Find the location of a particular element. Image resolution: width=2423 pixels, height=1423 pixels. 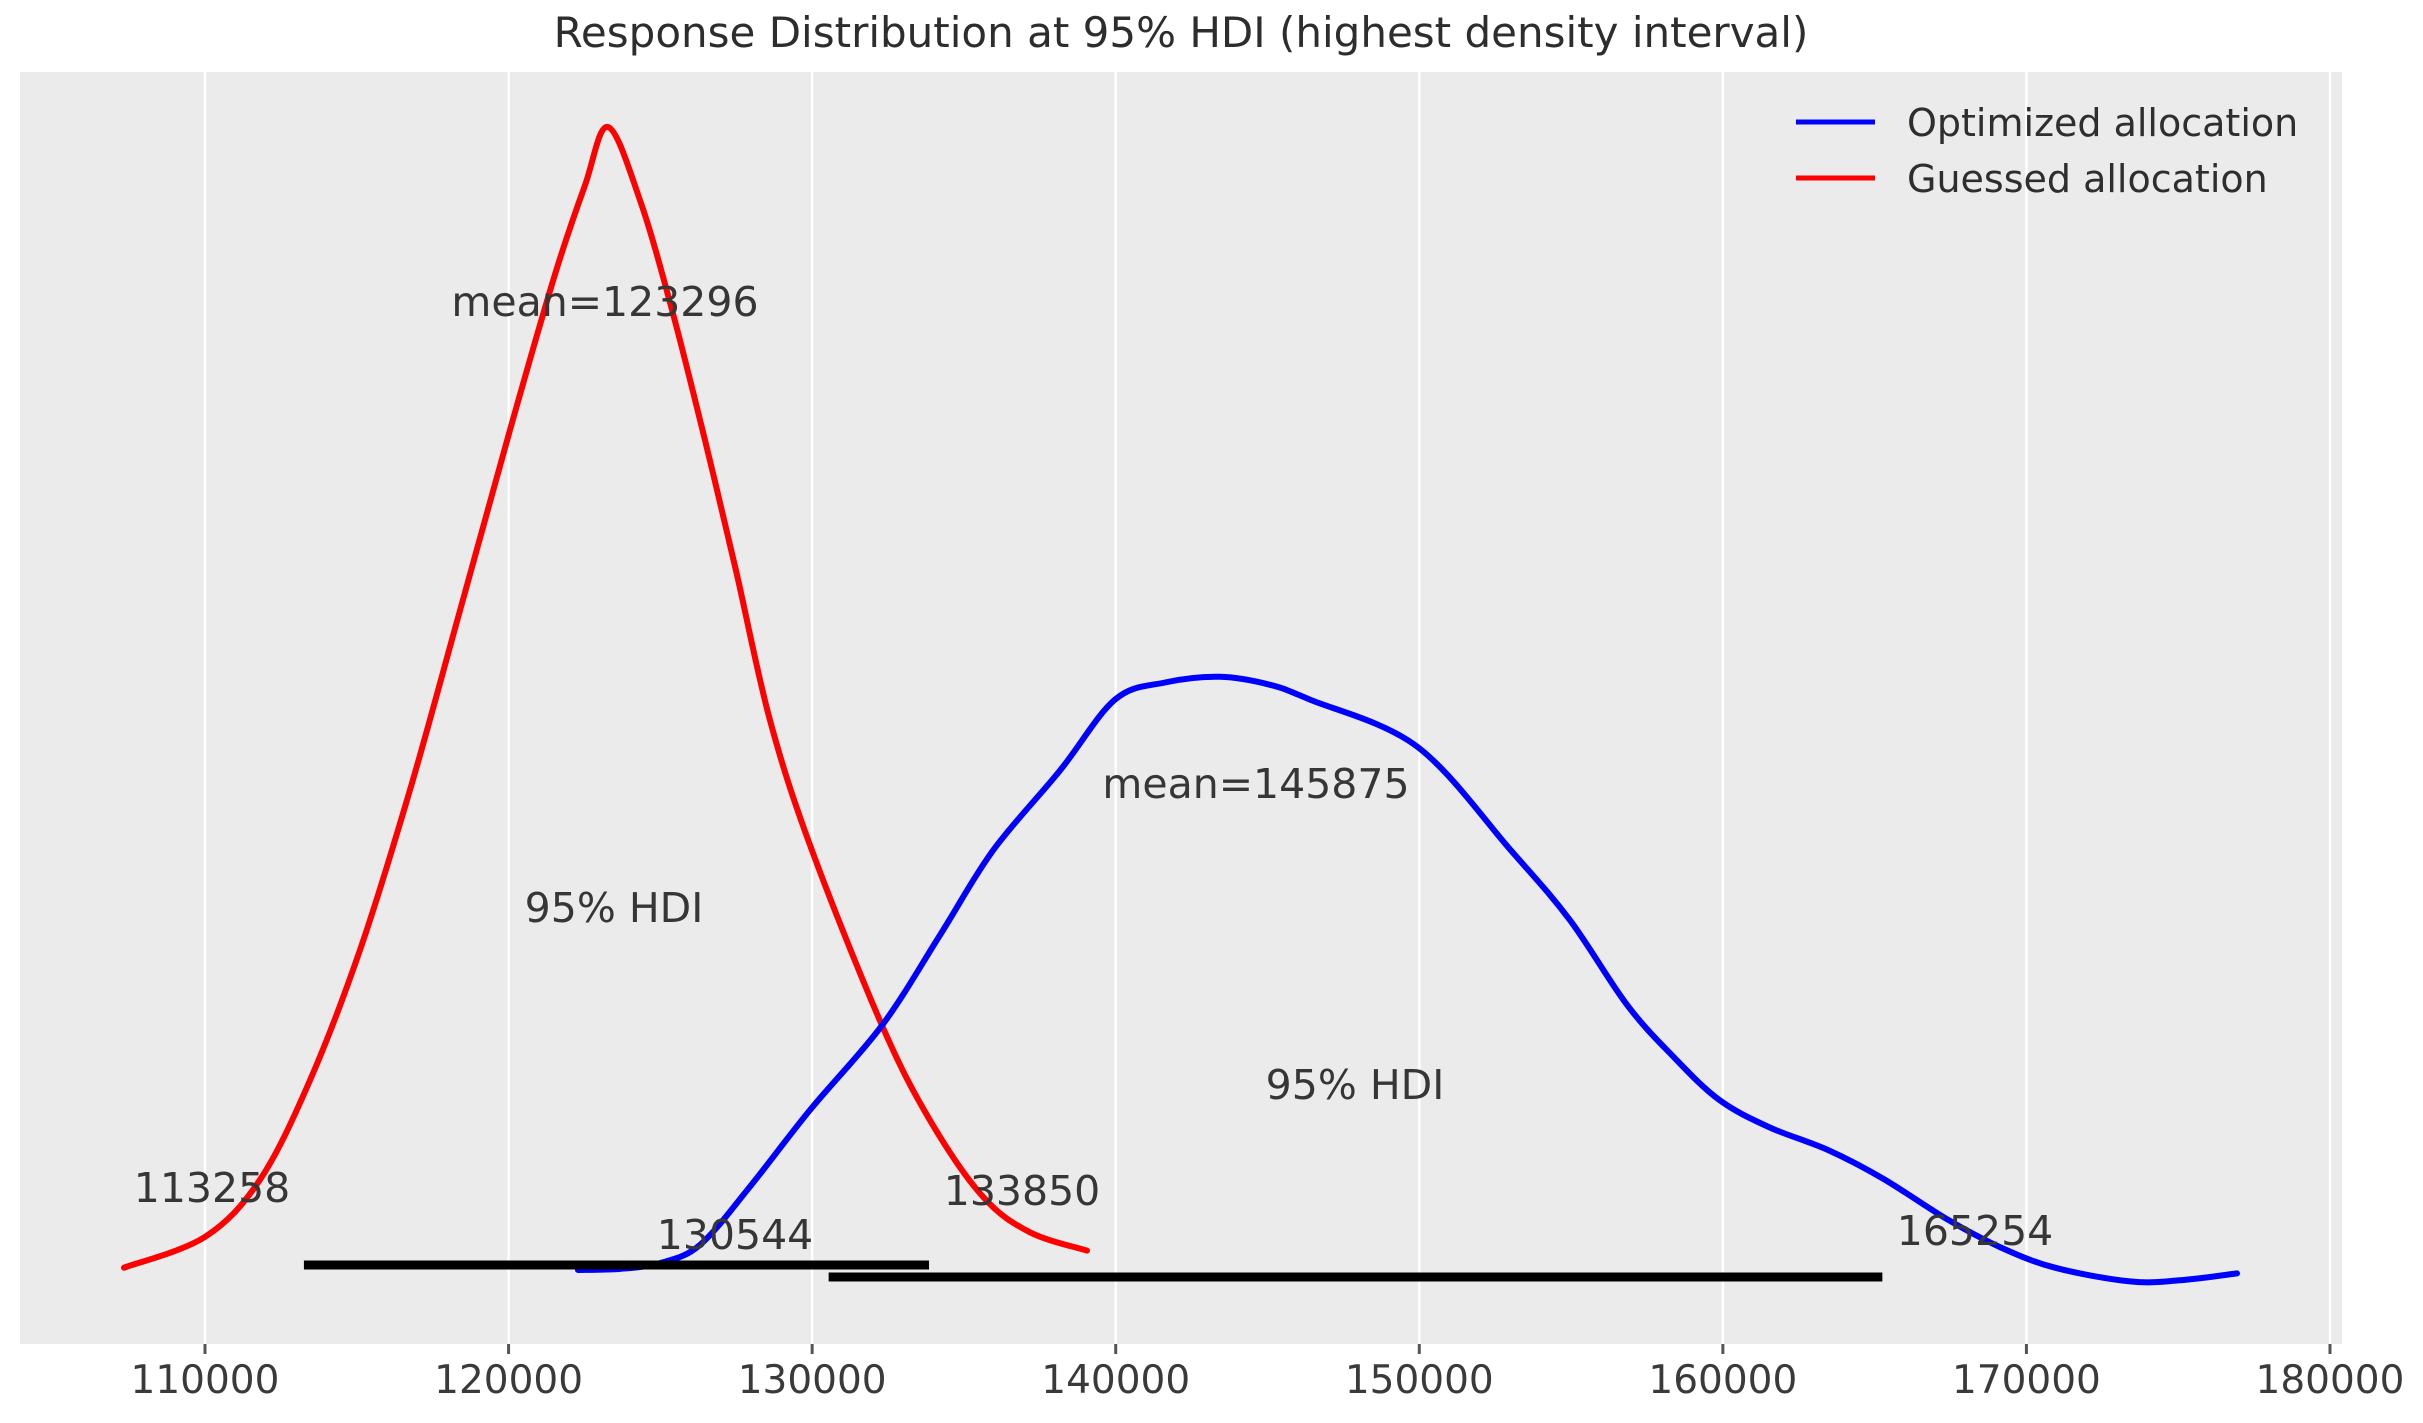

hdi-low-value-optimized: 130544 is located at coordinates (735, 1235).